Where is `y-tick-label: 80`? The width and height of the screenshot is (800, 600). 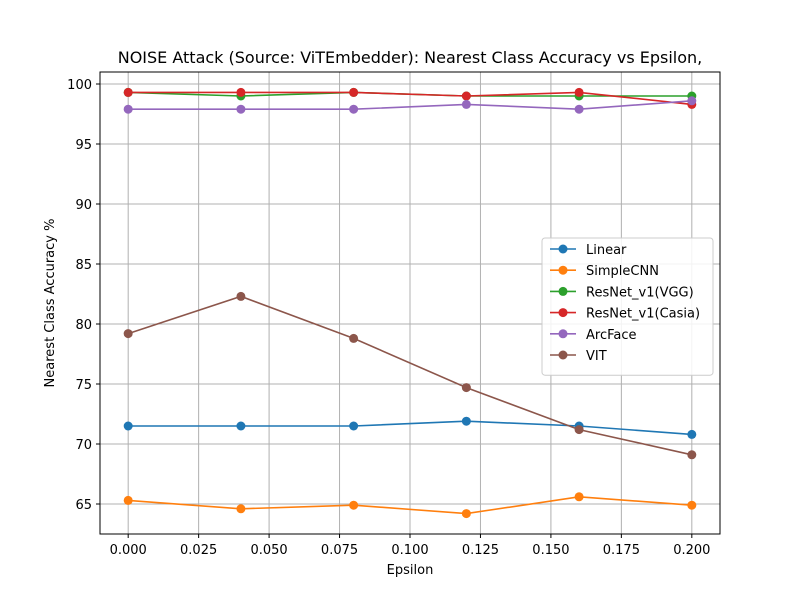
y-tick-label: 80 is located at coordinates (83, 325).